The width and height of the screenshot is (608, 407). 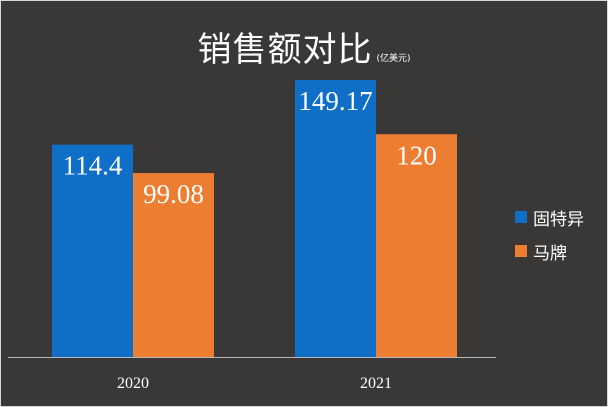 What do you see at coordinates (416, 155) in the screenshot?
I see `data-label-马牌-2021: 120` at bounding box center [416, 155].